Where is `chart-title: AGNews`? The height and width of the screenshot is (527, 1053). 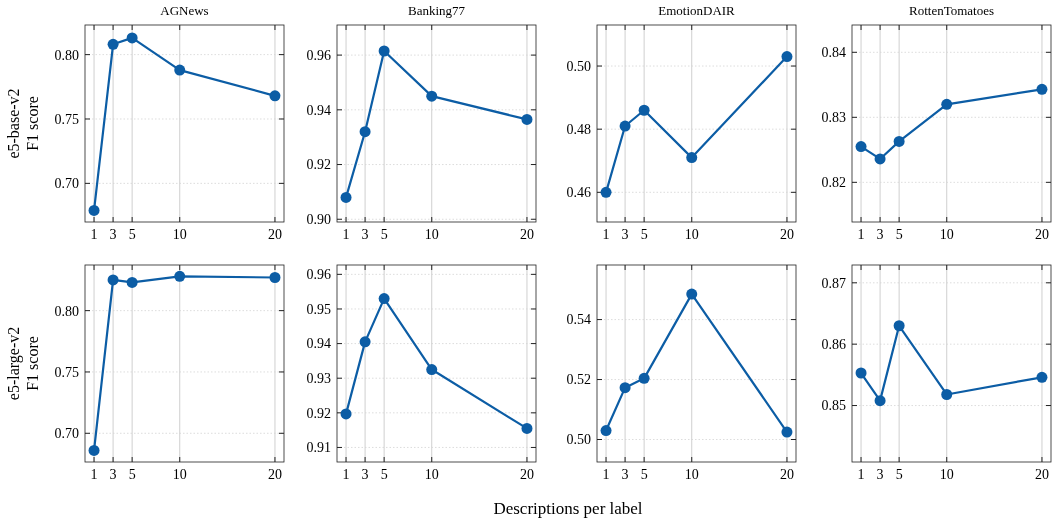 chart-title: AGNews is located at coordinates (184, 10).